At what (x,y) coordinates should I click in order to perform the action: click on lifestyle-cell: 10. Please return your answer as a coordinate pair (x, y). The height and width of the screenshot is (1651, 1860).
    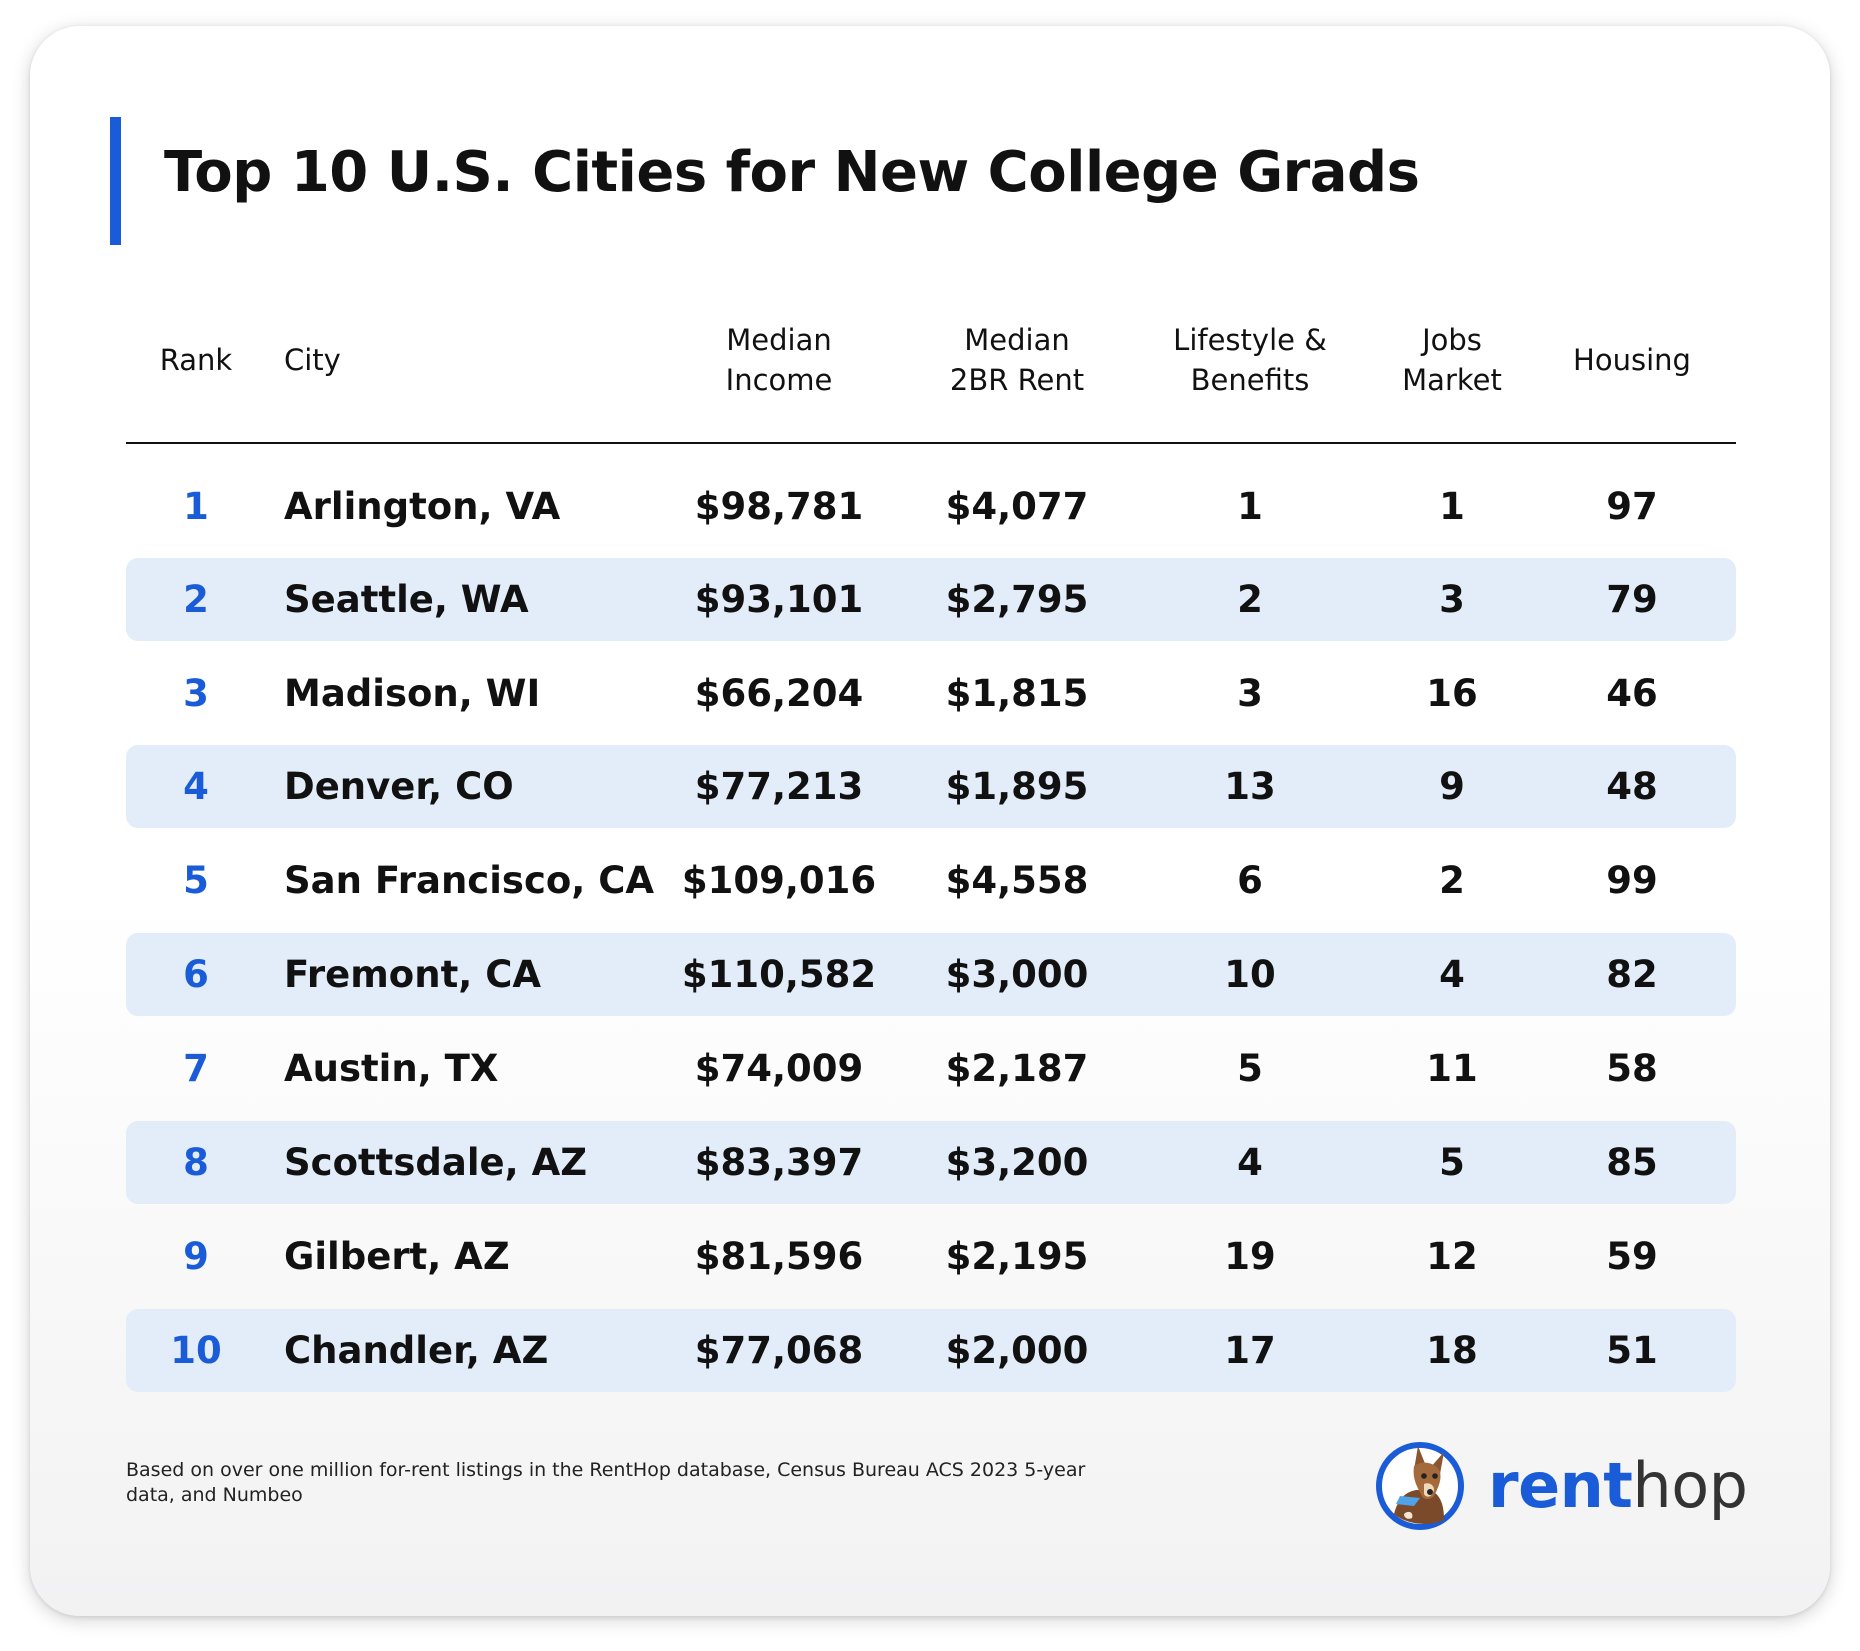
    Looking at the image, I should click on (1250, 974).